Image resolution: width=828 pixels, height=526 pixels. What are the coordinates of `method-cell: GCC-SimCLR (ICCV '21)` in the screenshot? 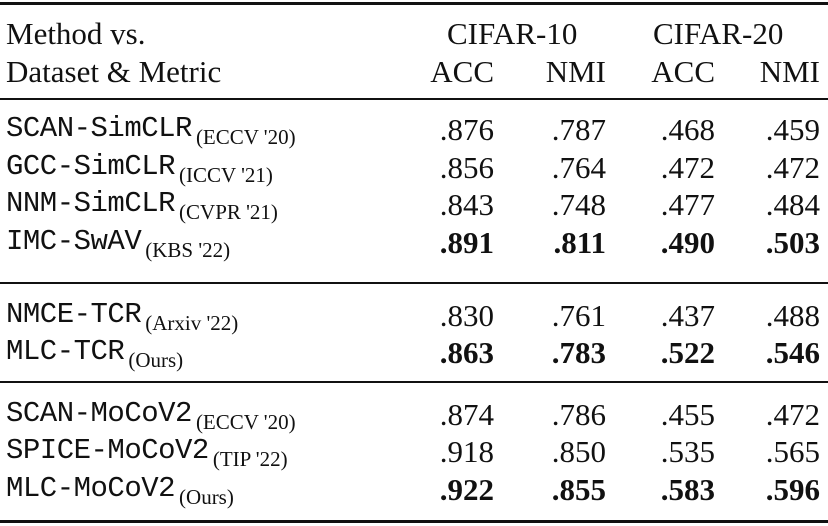 It's located at (139, 168).